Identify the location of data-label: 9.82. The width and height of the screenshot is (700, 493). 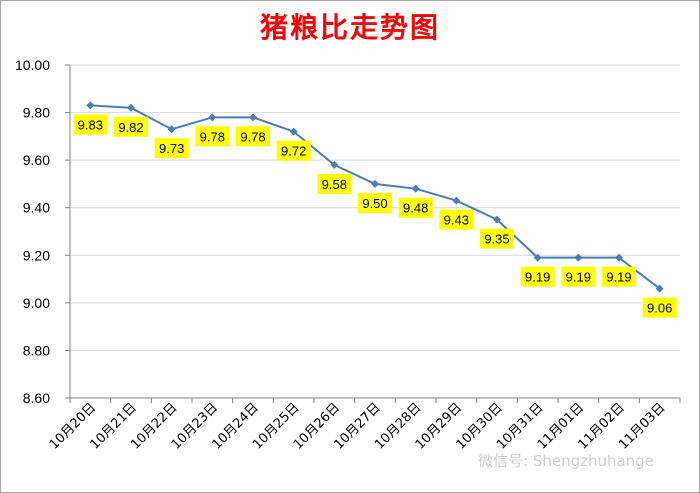
(130, 127).